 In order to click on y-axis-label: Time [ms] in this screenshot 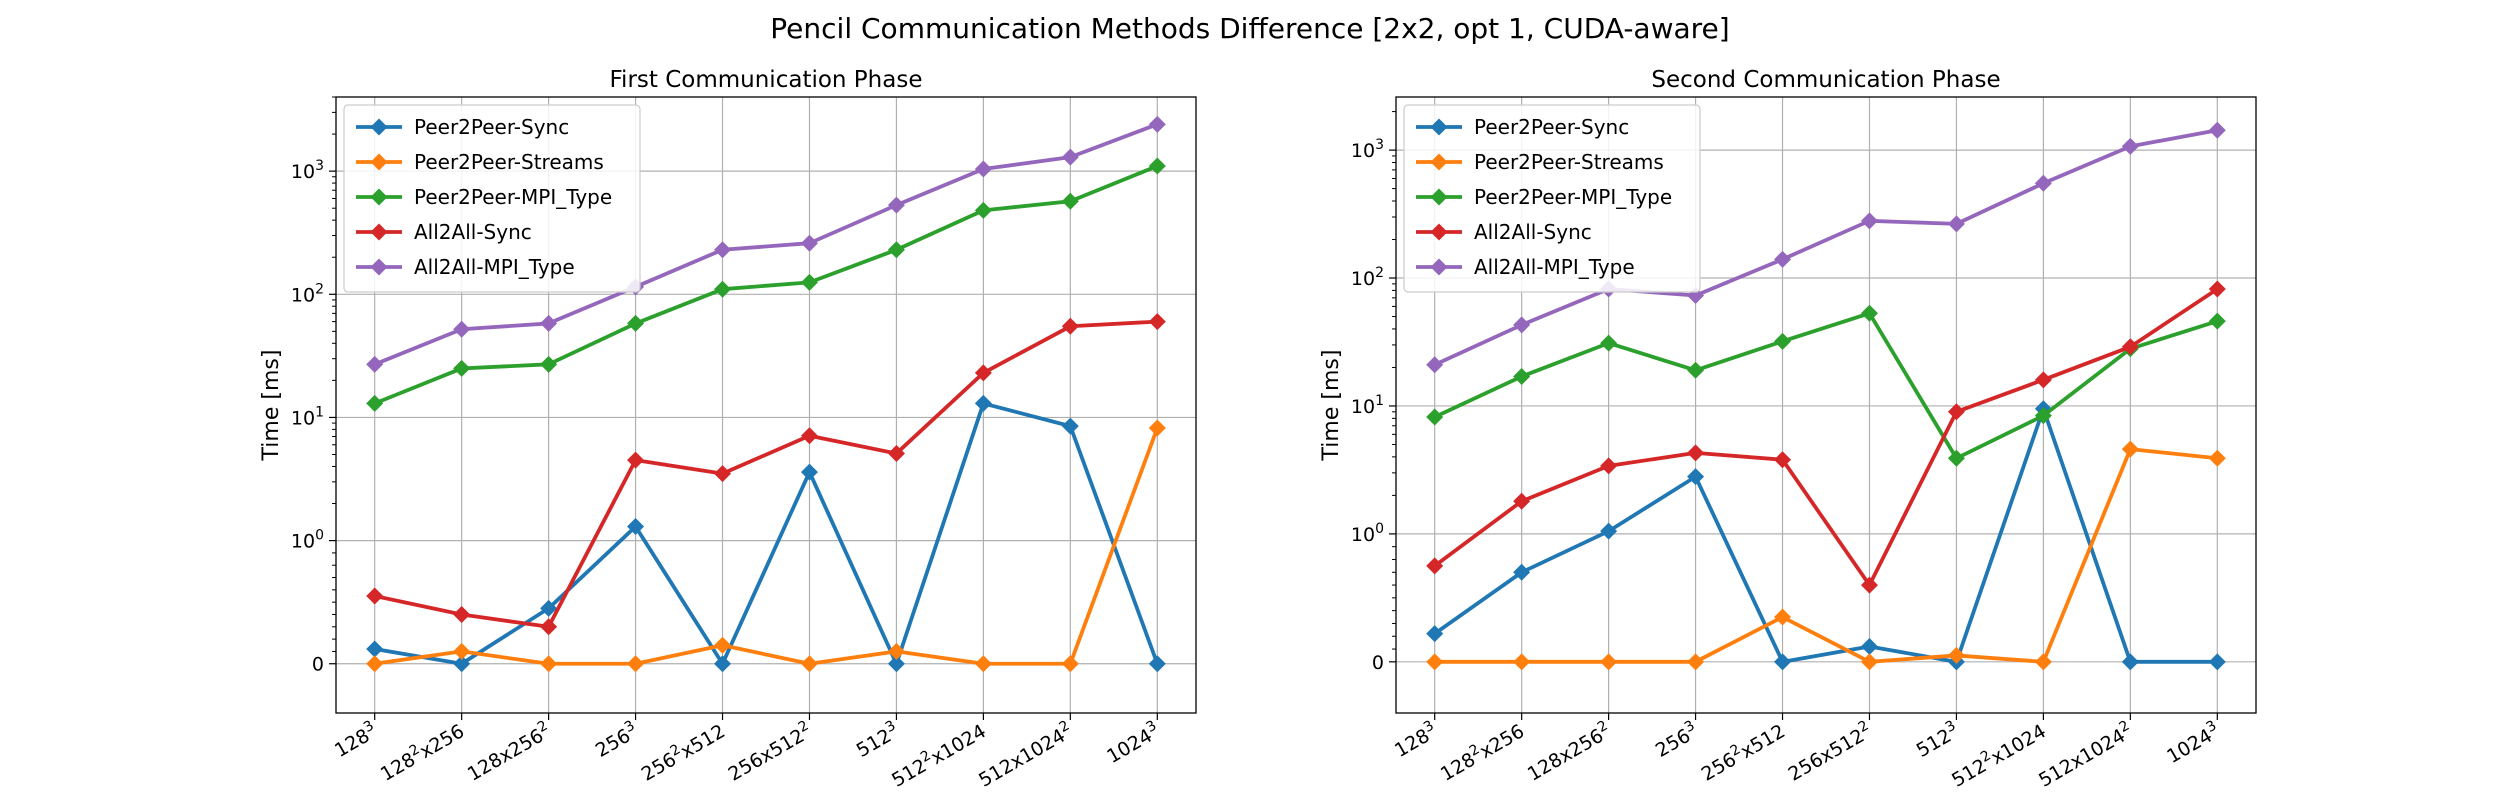, I will do `click(271, 406)`.